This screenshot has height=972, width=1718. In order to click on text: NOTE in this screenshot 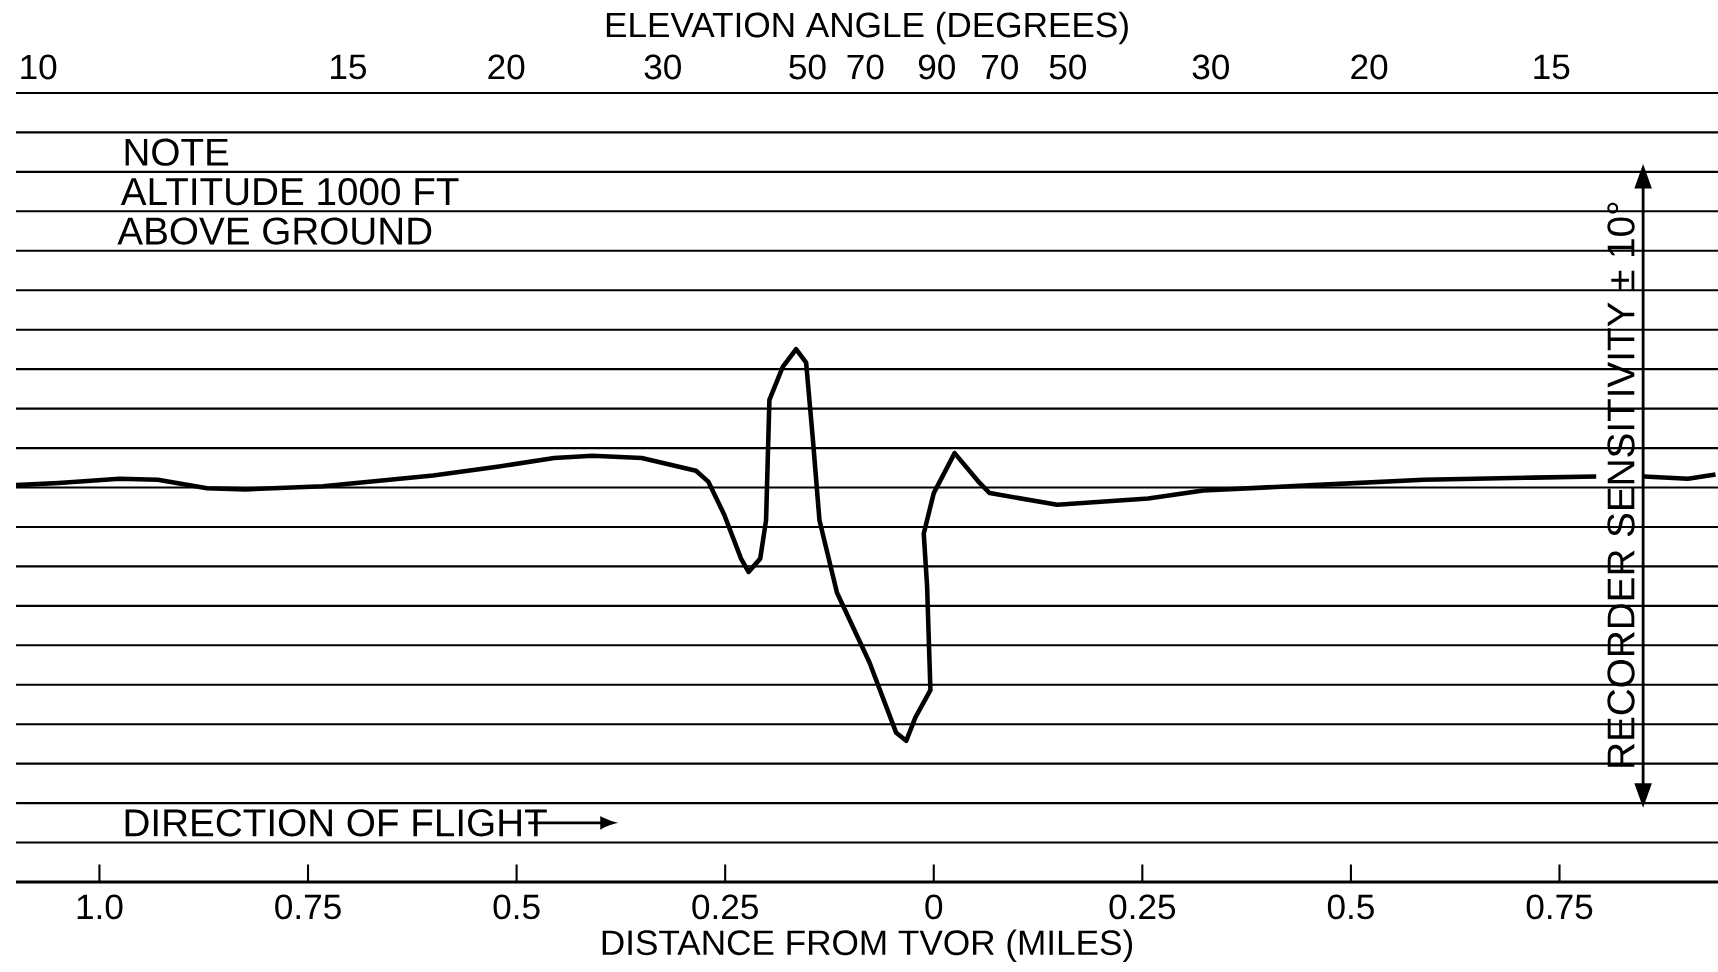, I will do `click(177, 152)`.